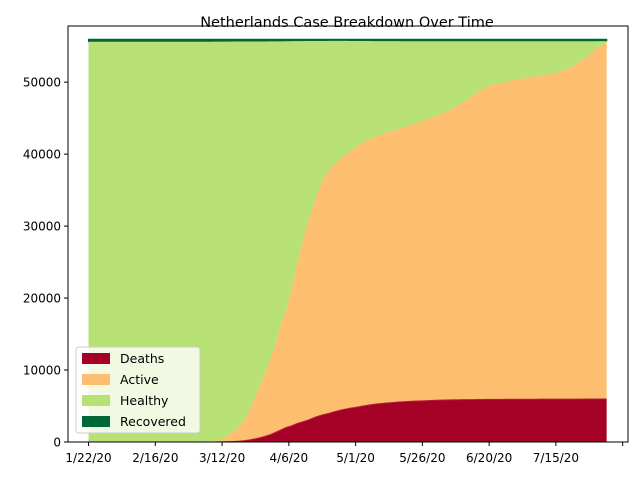 Image resolution: width=640 pixels, height=480 pixels. What do you see at coordinates (45, 262) in the screenshot?
I see `y-axis: 0 10000 20000 30000 40000 50000` at bounding box center [45, 262].